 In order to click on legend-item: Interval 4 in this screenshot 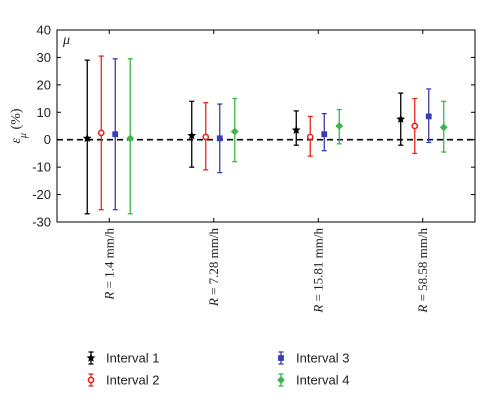, I will do `click(313, 380)`.